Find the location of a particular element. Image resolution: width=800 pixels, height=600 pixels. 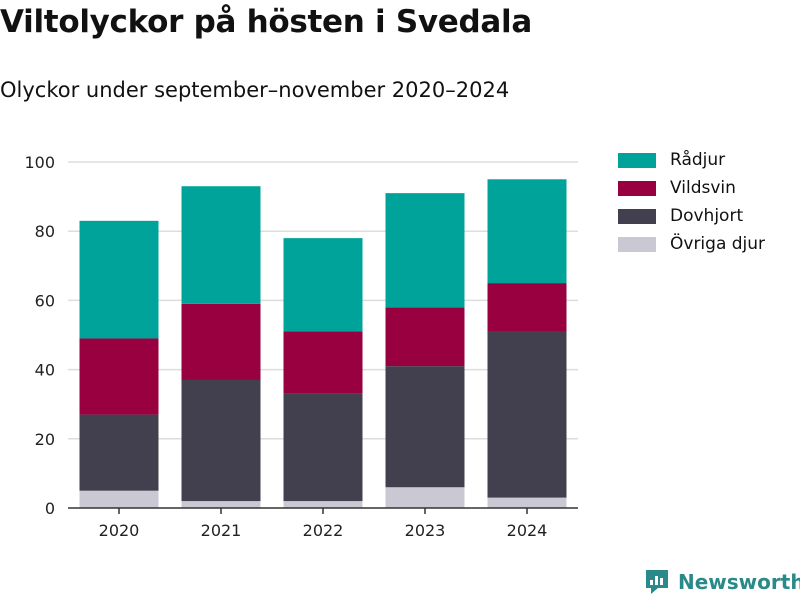

x-tick-label: 2024 is located at coordinates (527, 530).